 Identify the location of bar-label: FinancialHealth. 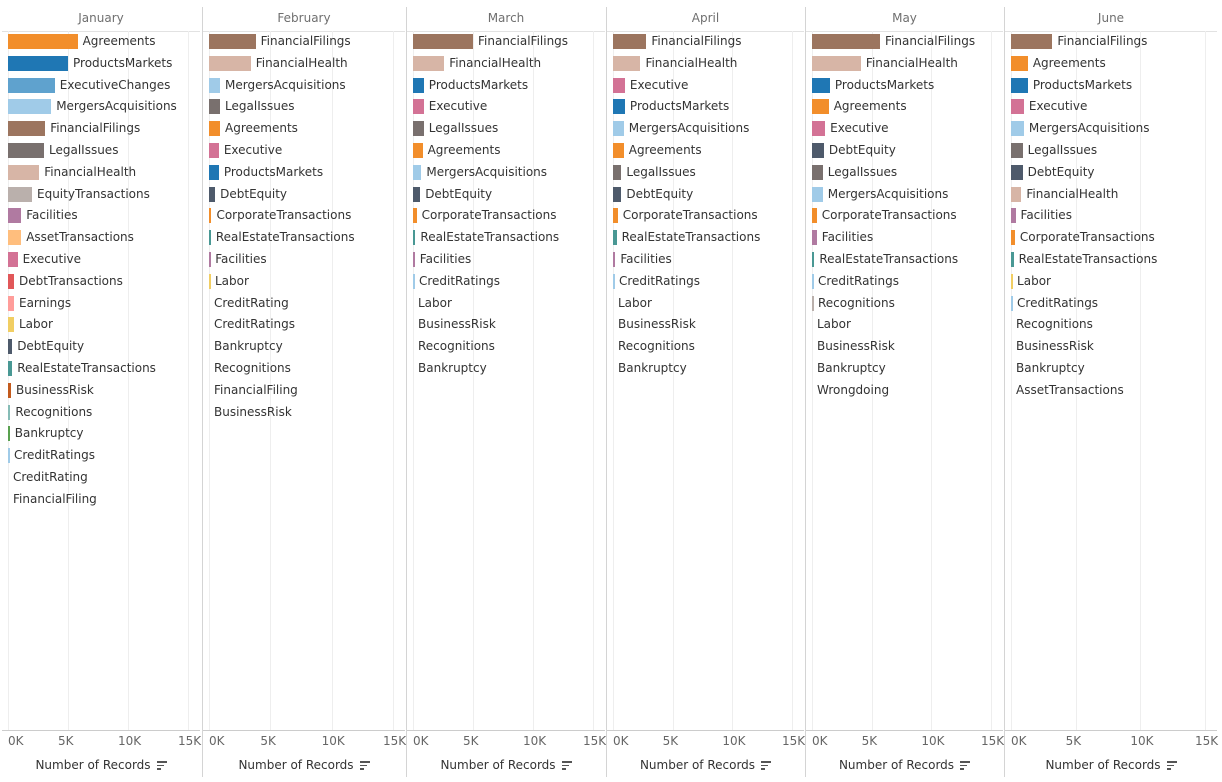
(495, 62).